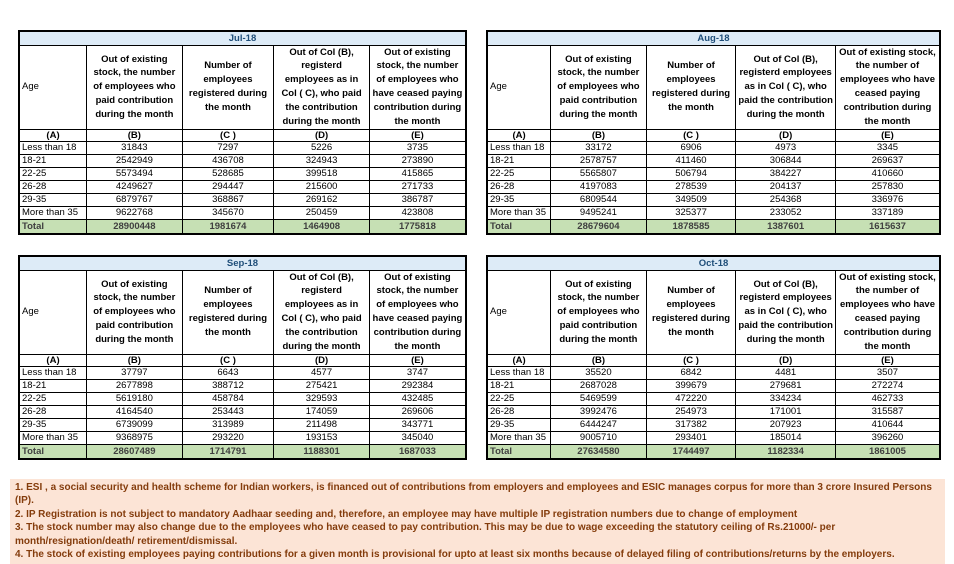 Image resolution: width=954 pixels, height=564 pixels. What do you see at coordinates (228, 212) in the screenshot?
I see `value-cell: 345670` at bounding box center [228, 212].